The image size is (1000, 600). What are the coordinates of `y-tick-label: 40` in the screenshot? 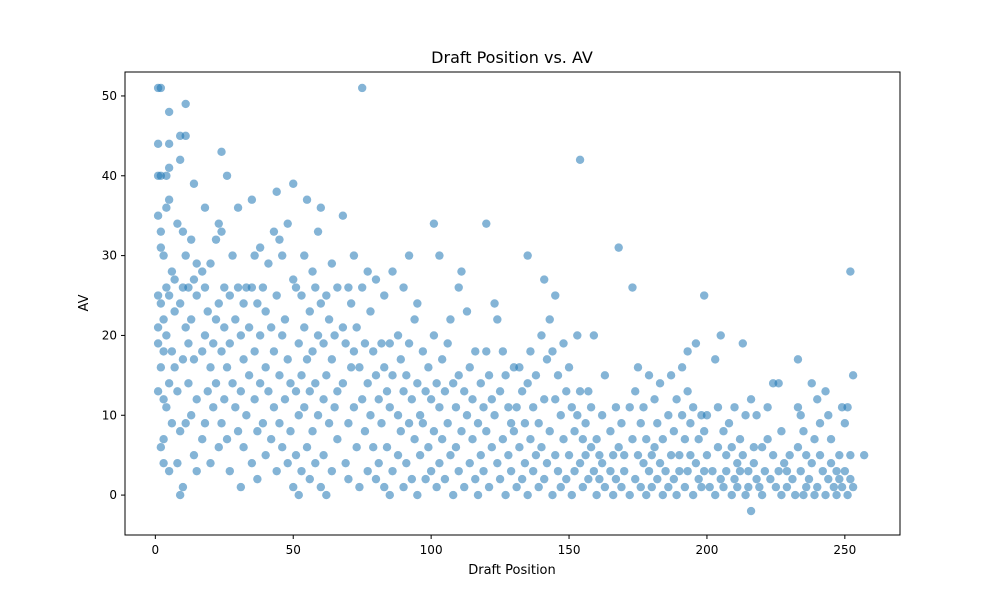 It's located at (109, 176).